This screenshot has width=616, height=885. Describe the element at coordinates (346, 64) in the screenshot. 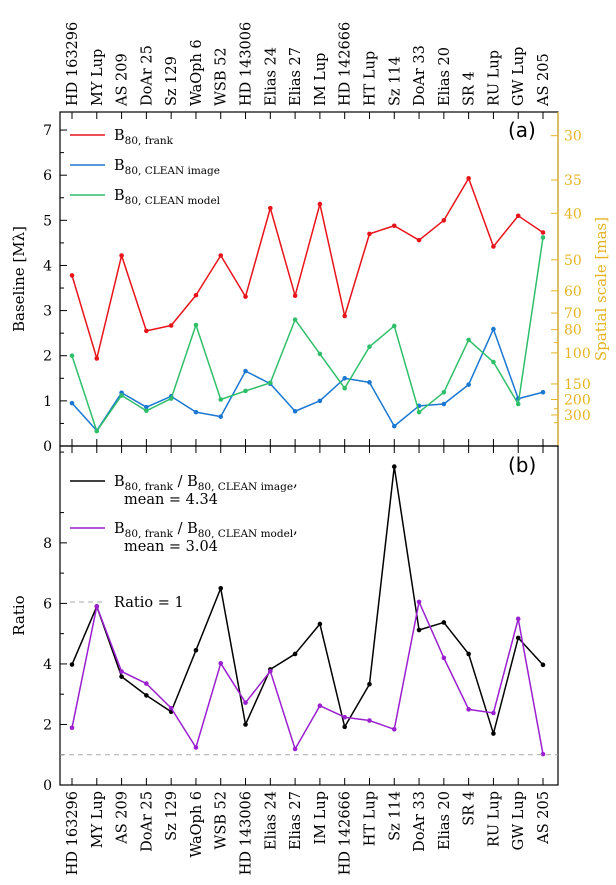

I see `top-category-label-hd-142666: HD 142666` at that location.